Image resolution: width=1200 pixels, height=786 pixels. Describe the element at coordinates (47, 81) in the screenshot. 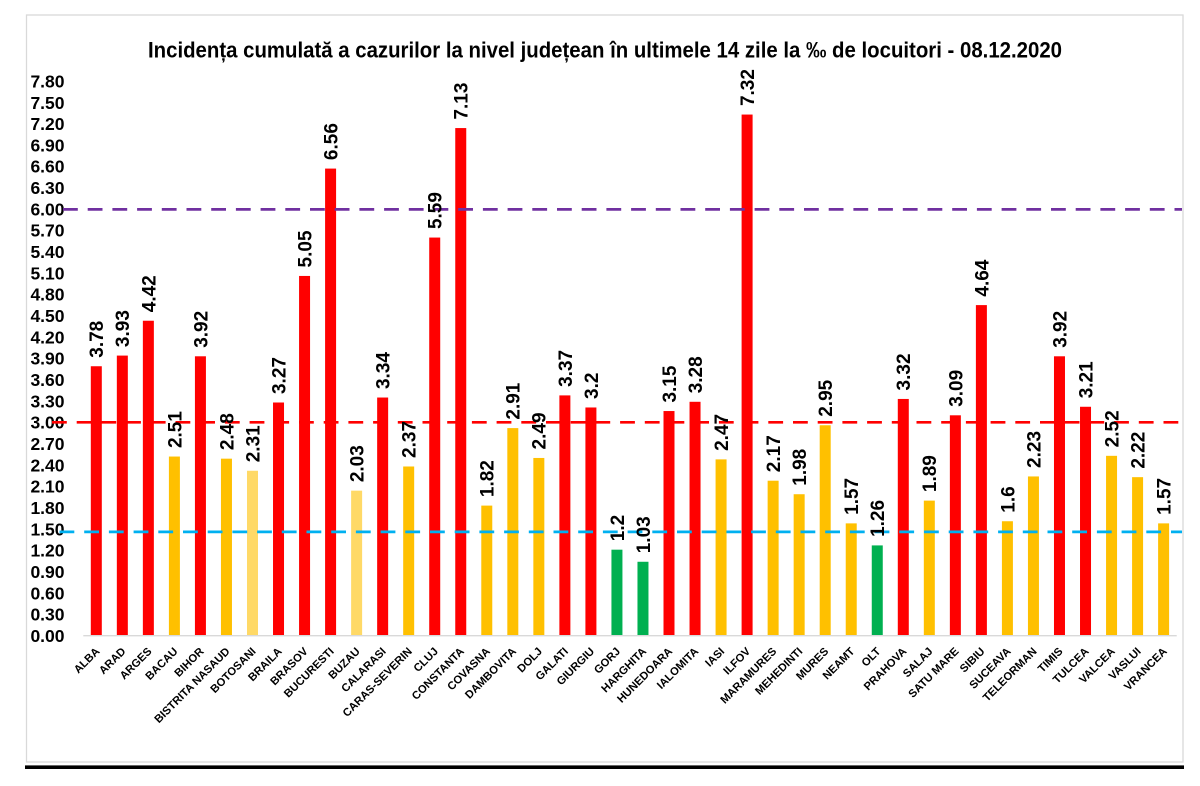

I see `svg-text: 7.80` at that location.